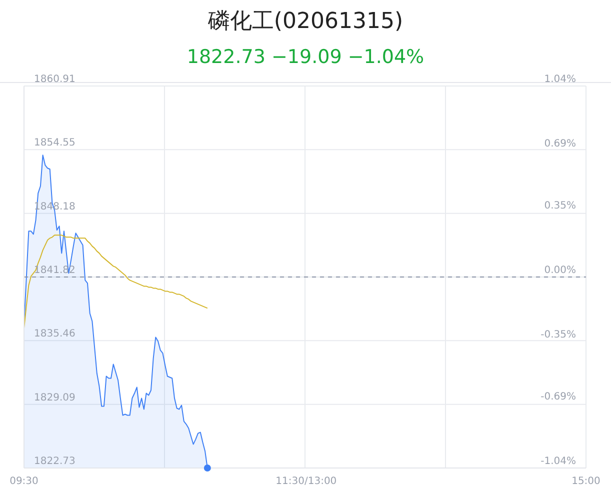 The height and width of the screenshot is (492, 611). Describe the element at coordinates (55, 398) in the screenshot. I see `y-tick-label: 1829.09` at that location.